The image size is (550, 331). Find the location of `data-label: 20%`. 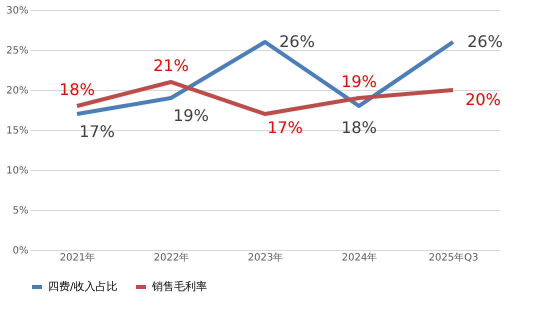

data-label: 20% is located at coordinates (483, 99).